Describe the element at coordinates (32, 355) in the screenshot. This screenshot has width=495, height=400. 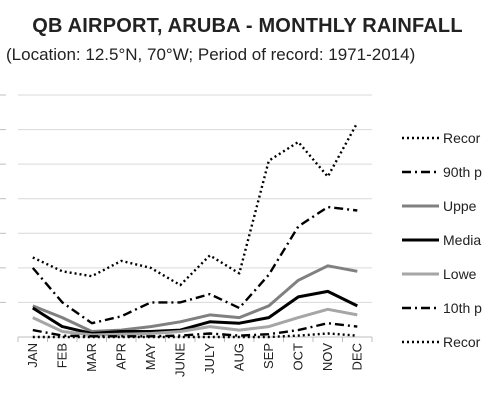
I see `x-tick-label: JAN` at that location.